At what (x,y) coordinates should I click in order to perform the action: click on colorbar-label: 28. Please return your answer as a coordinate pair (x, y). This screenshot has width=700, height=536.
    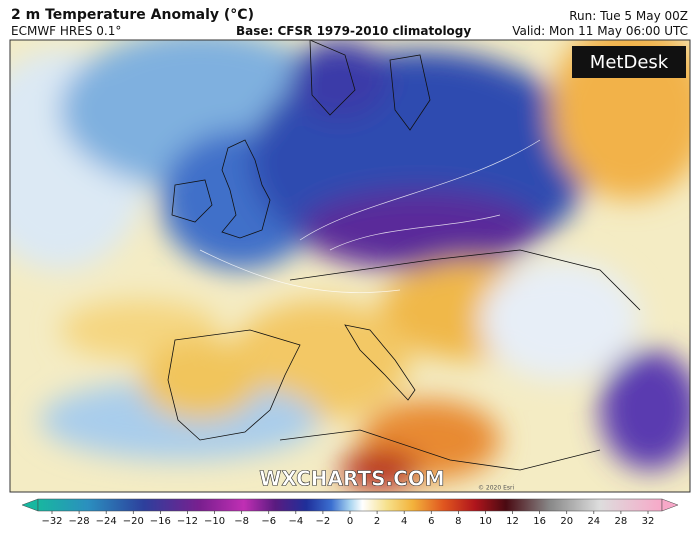
    Looking at the image, I should click on (621, 521).